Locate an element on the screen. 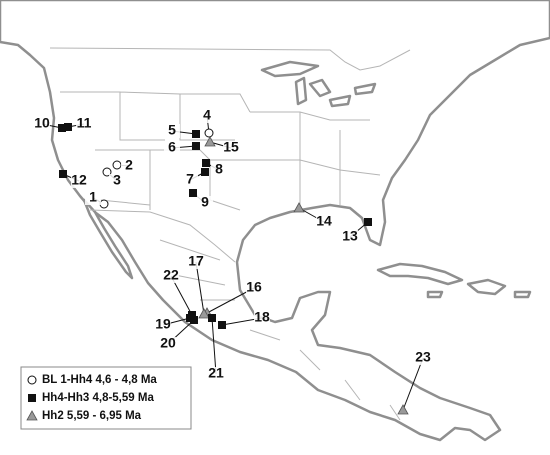  site-label: 9 is located at coordinates (205, 202).